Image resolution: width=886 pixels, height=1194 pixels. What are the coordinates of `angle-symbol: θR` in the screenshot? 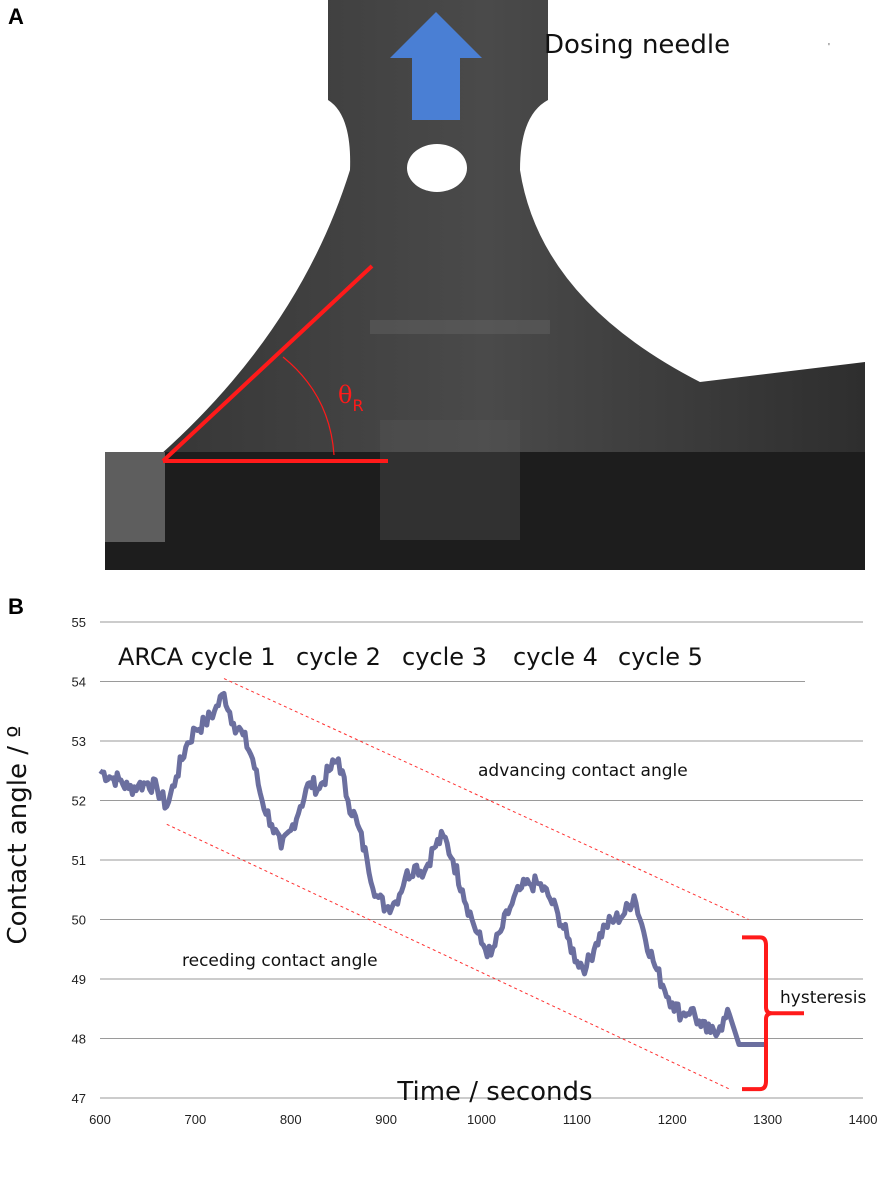 It's located at (351, 398).